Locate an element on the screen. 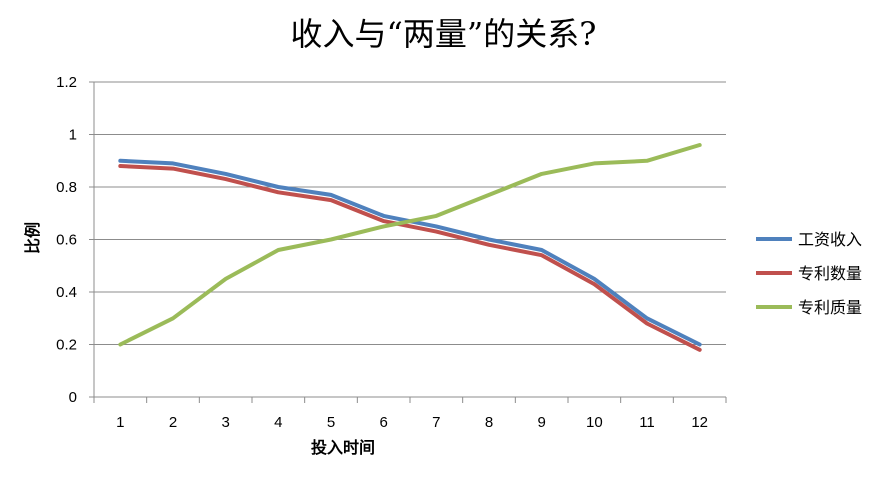 This screenshot has width=887, height=478. y-tick-label: 0.4 is located at coordinates (66, 292).